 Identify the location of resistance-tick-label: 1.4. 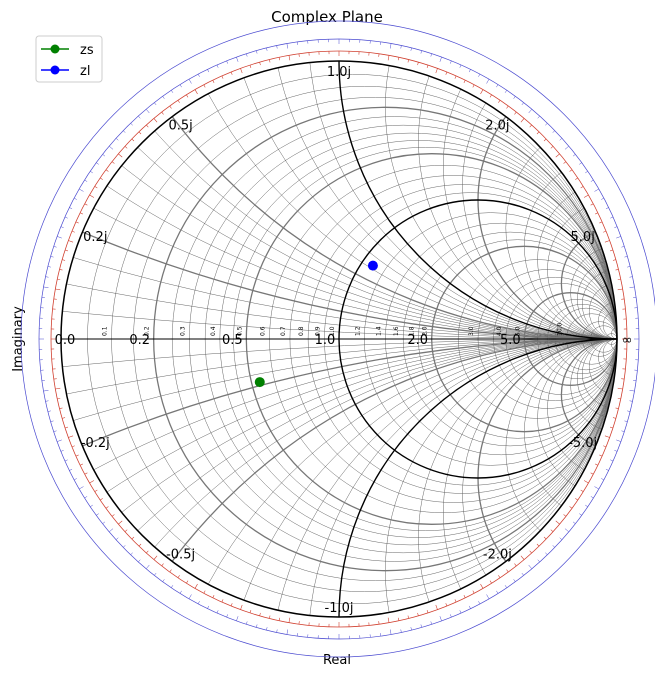
(378, 331).